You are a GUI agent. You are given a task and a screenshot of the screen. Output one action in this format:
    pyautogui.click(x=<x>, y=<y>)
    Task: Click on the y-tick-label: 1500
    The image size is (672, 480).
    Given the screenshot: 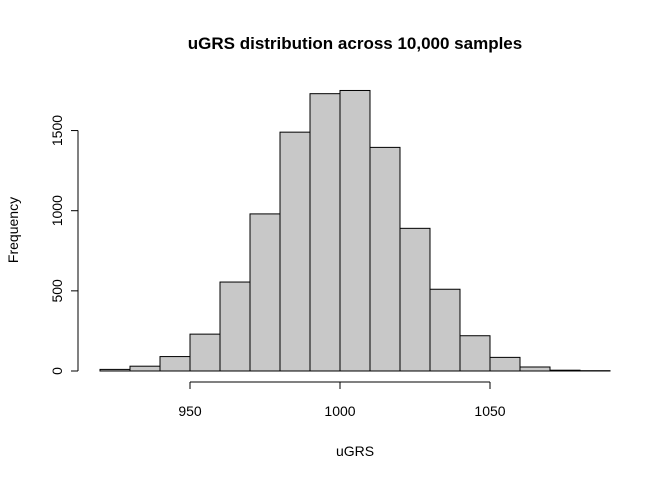 What is the action you would take?
    pyautogui.click(x=57, y=130)
    